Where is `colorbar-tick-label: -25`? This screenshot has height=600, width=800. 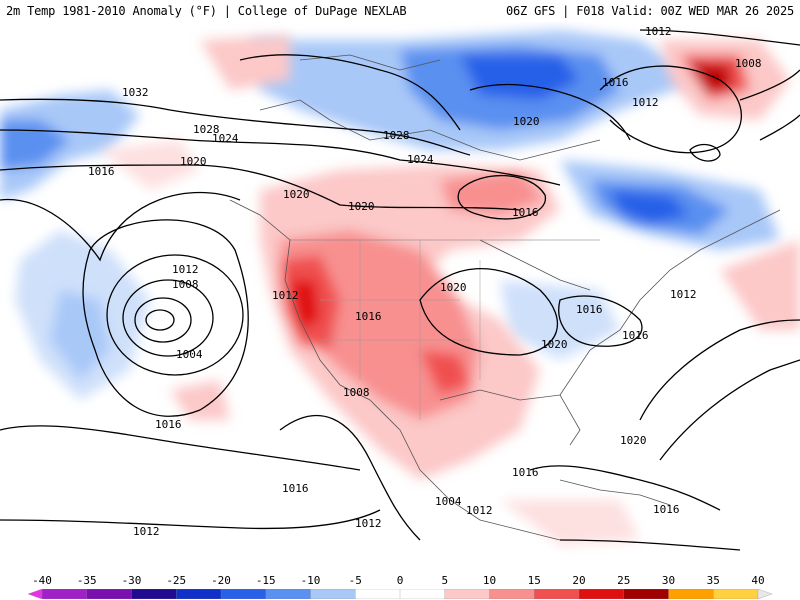
colorbar-tick-label: -25 is located at coordinates (176, 580).